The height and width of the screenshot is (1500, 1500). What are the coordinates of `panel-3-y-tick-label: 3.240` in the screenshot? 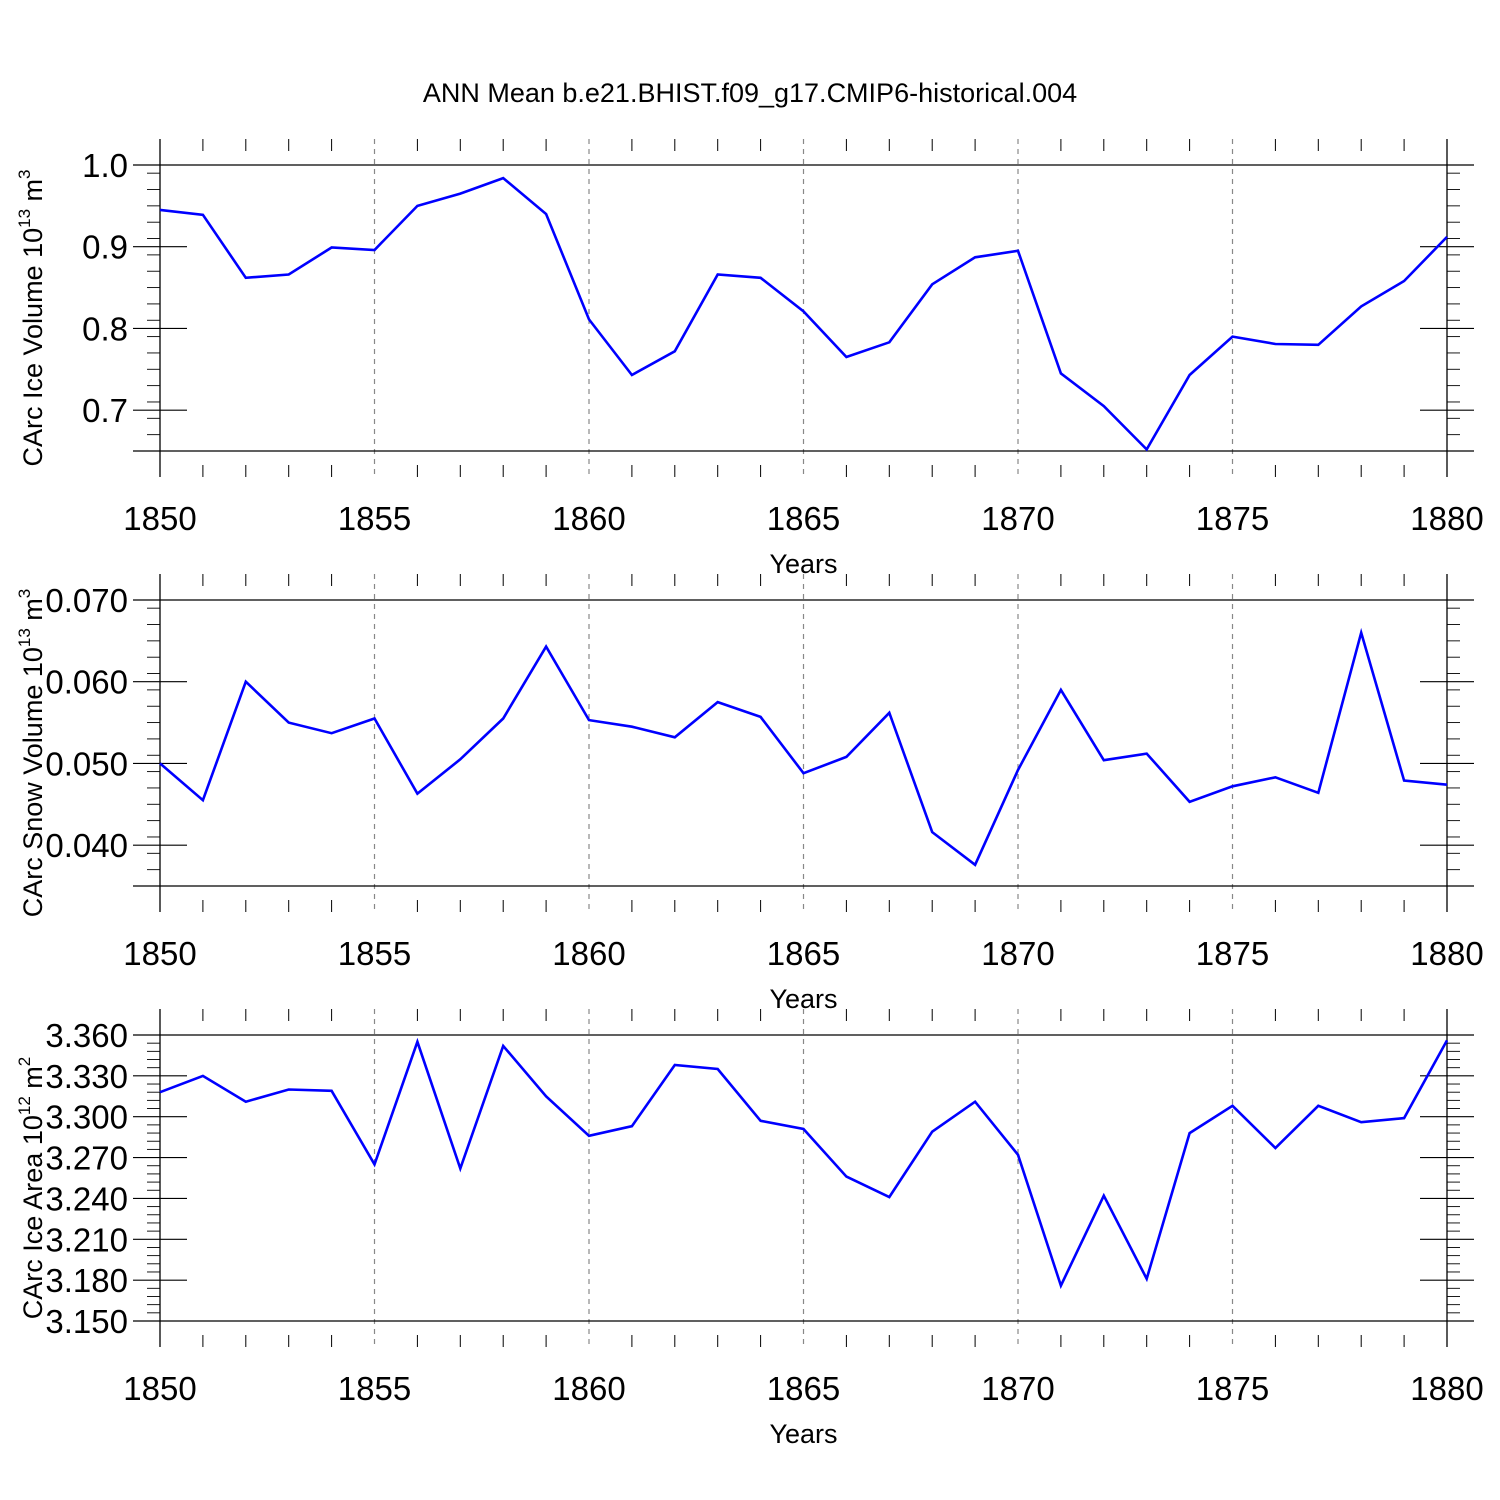 It's located at (86, 1198).